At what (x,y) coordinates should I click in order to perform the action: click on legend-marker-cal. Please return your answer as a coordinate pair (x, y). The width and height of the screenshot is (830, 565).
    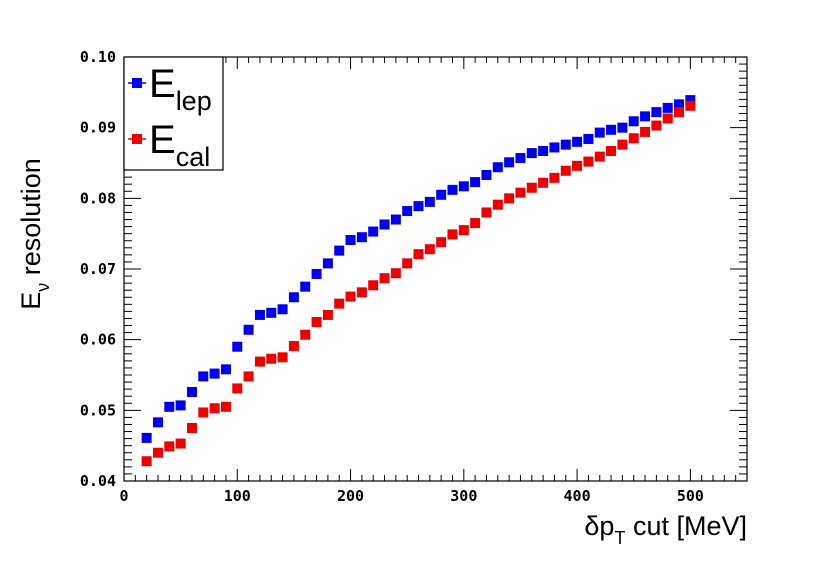
    Looking at the image, I should click on (137, 139).